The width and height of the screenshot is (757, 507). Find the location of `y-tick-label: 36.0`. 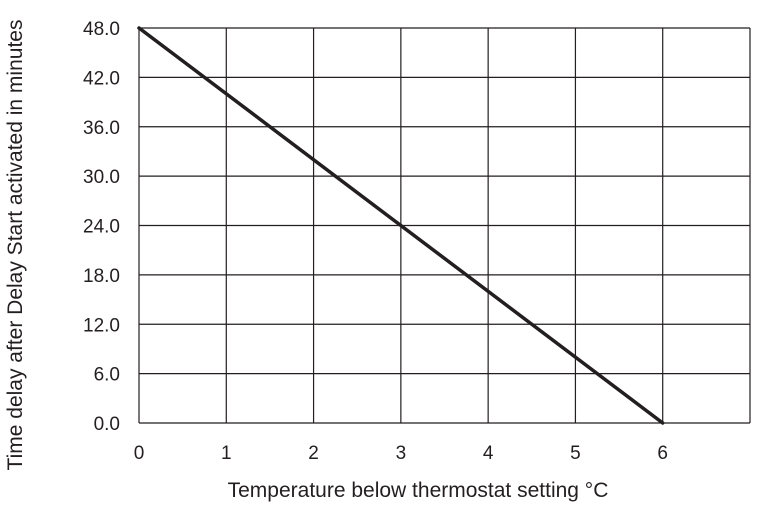

y-tick-label: 36.0 is located at coordinates (101, 128).